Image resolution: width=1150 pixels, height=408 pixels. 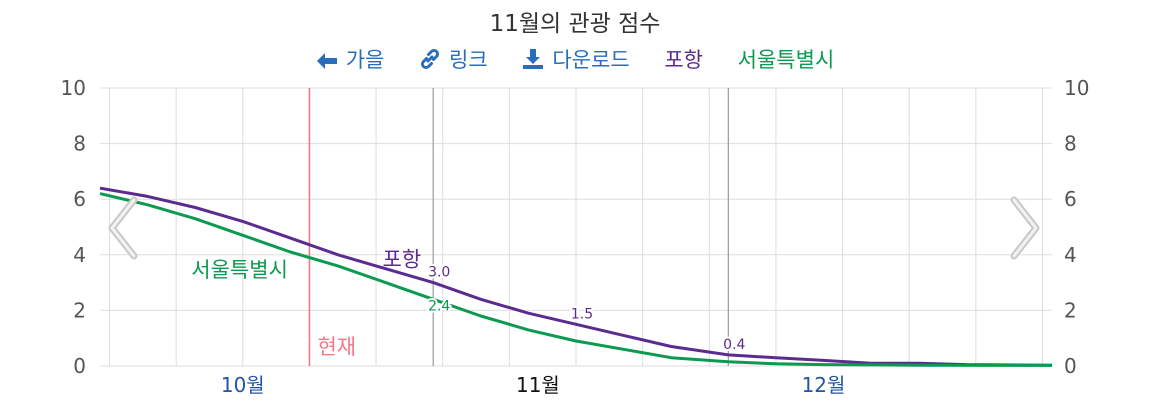 I want to click on arrow-left-icon, so click(x=326, y=61).